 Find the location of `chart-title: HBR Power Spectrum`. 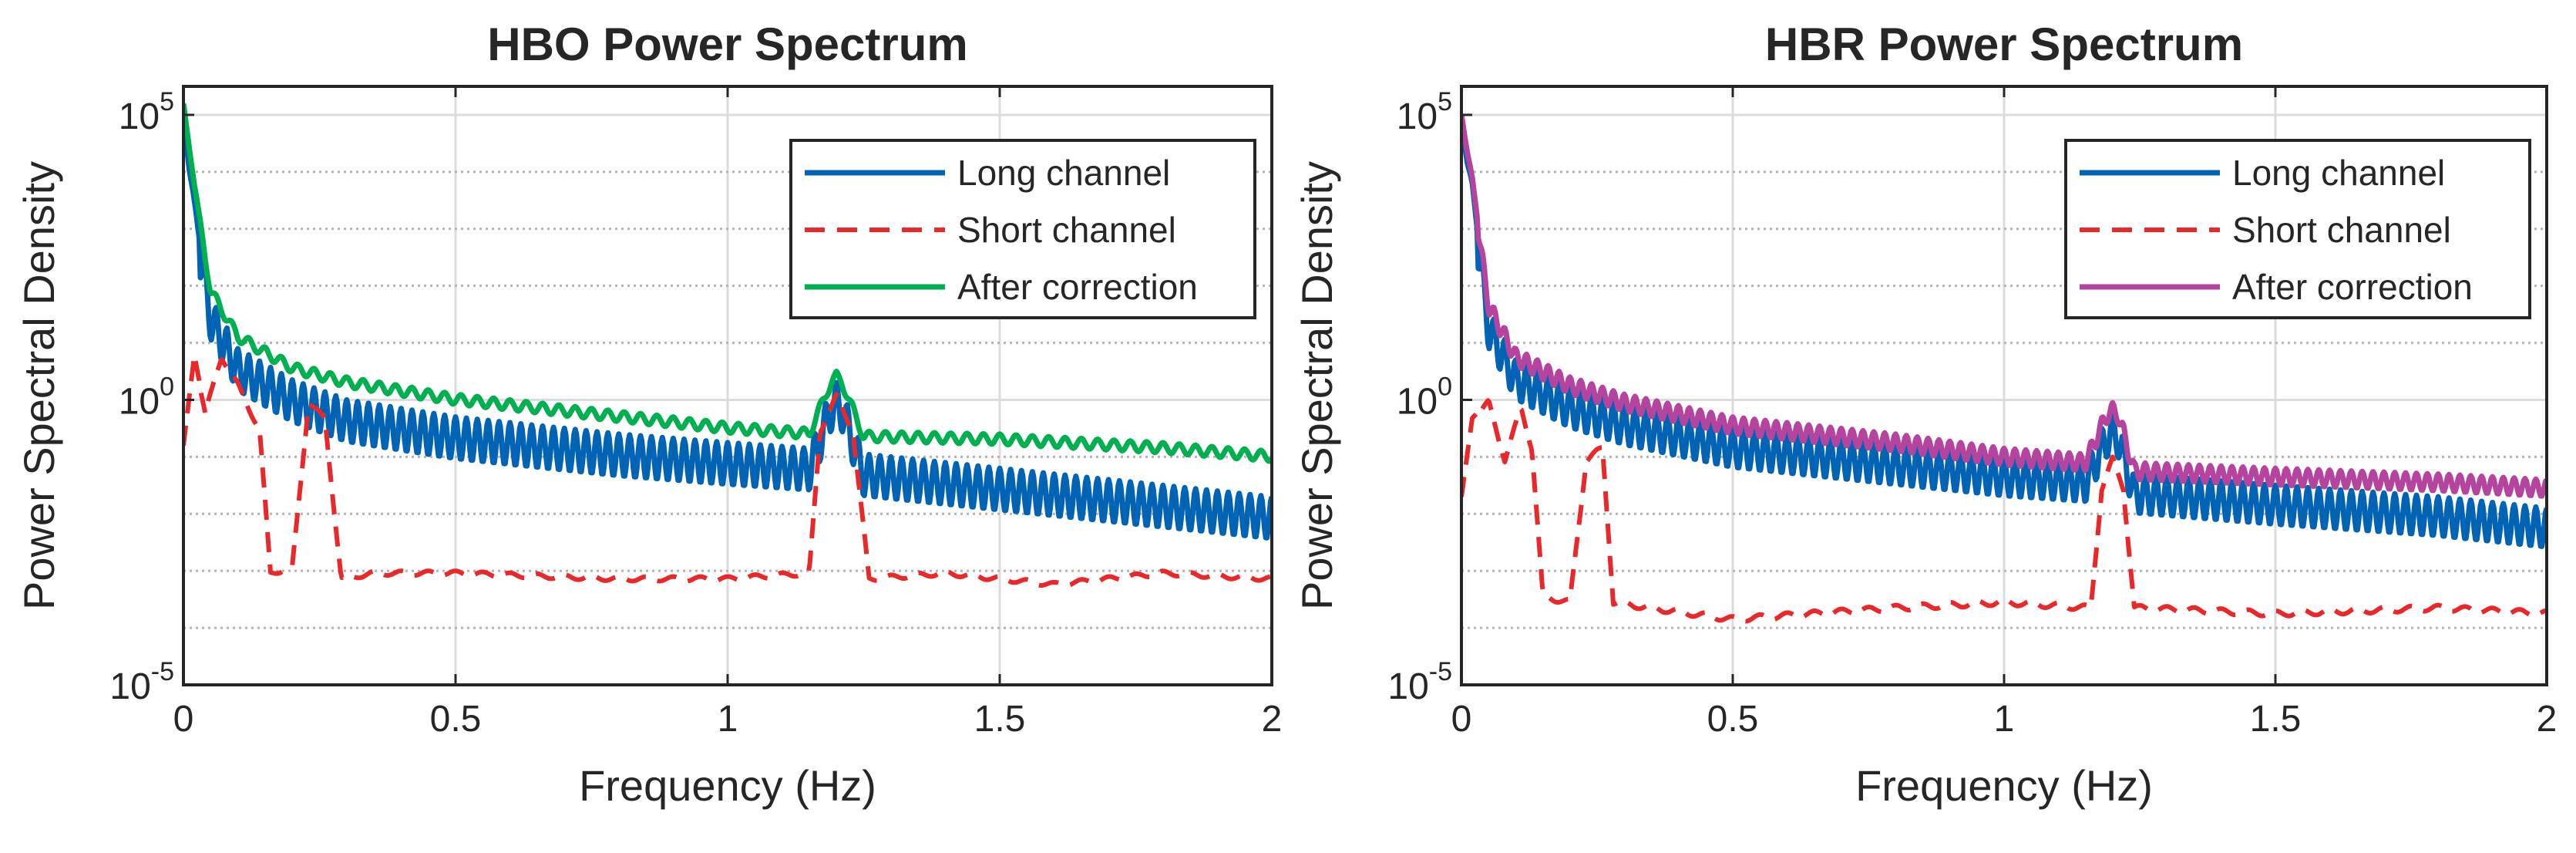

chart-title: HBR Power Spectrum is located at coordinates (2004, 44).